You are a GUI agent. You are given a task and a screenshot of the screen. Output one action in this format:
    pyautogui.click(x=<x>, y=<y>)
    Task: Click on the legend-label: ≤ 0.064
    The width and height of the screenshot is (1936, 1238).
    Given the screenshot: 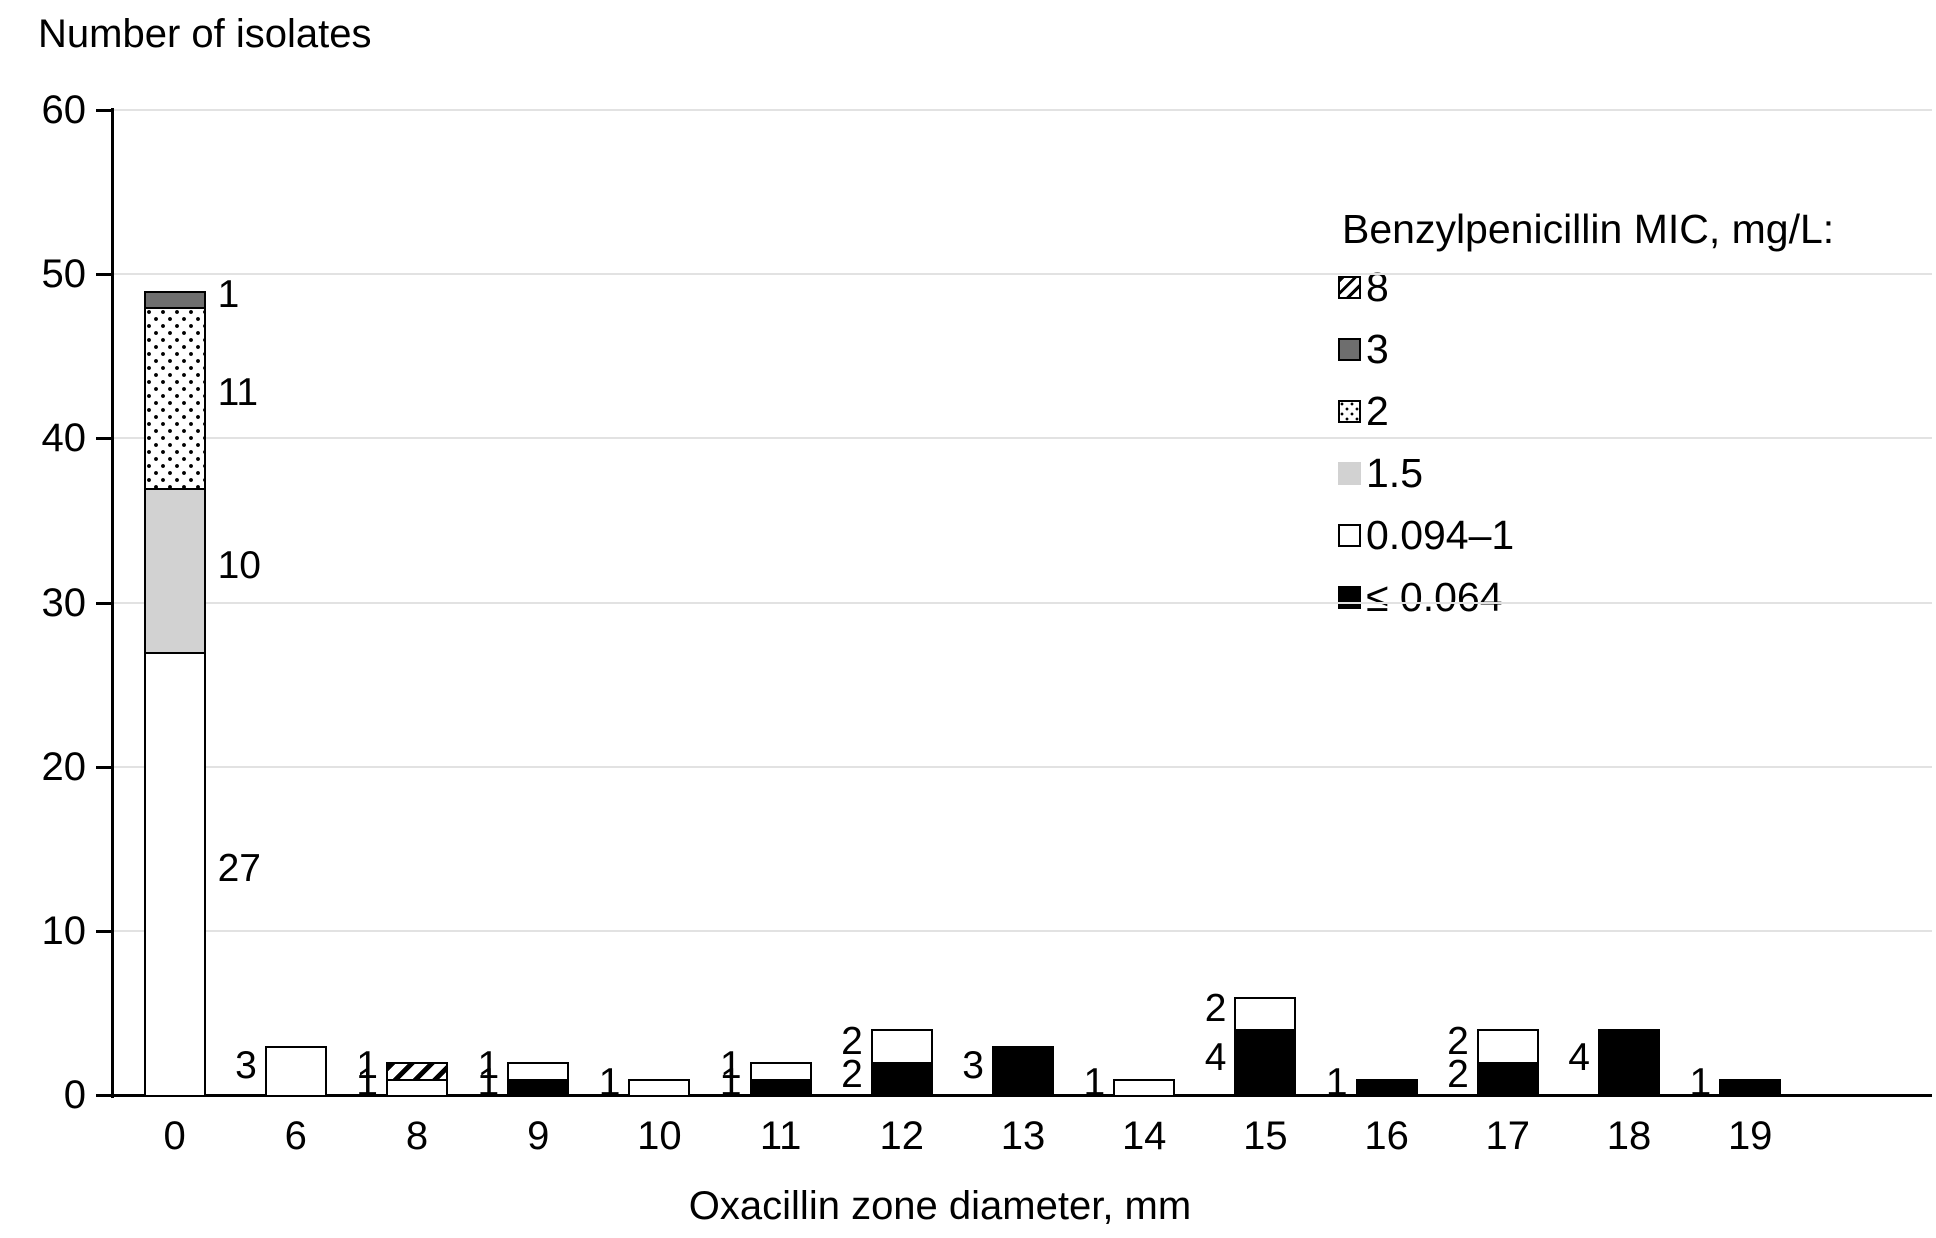 What is the action you would take?
    pyautogui.click(x=1434, y=597)
    